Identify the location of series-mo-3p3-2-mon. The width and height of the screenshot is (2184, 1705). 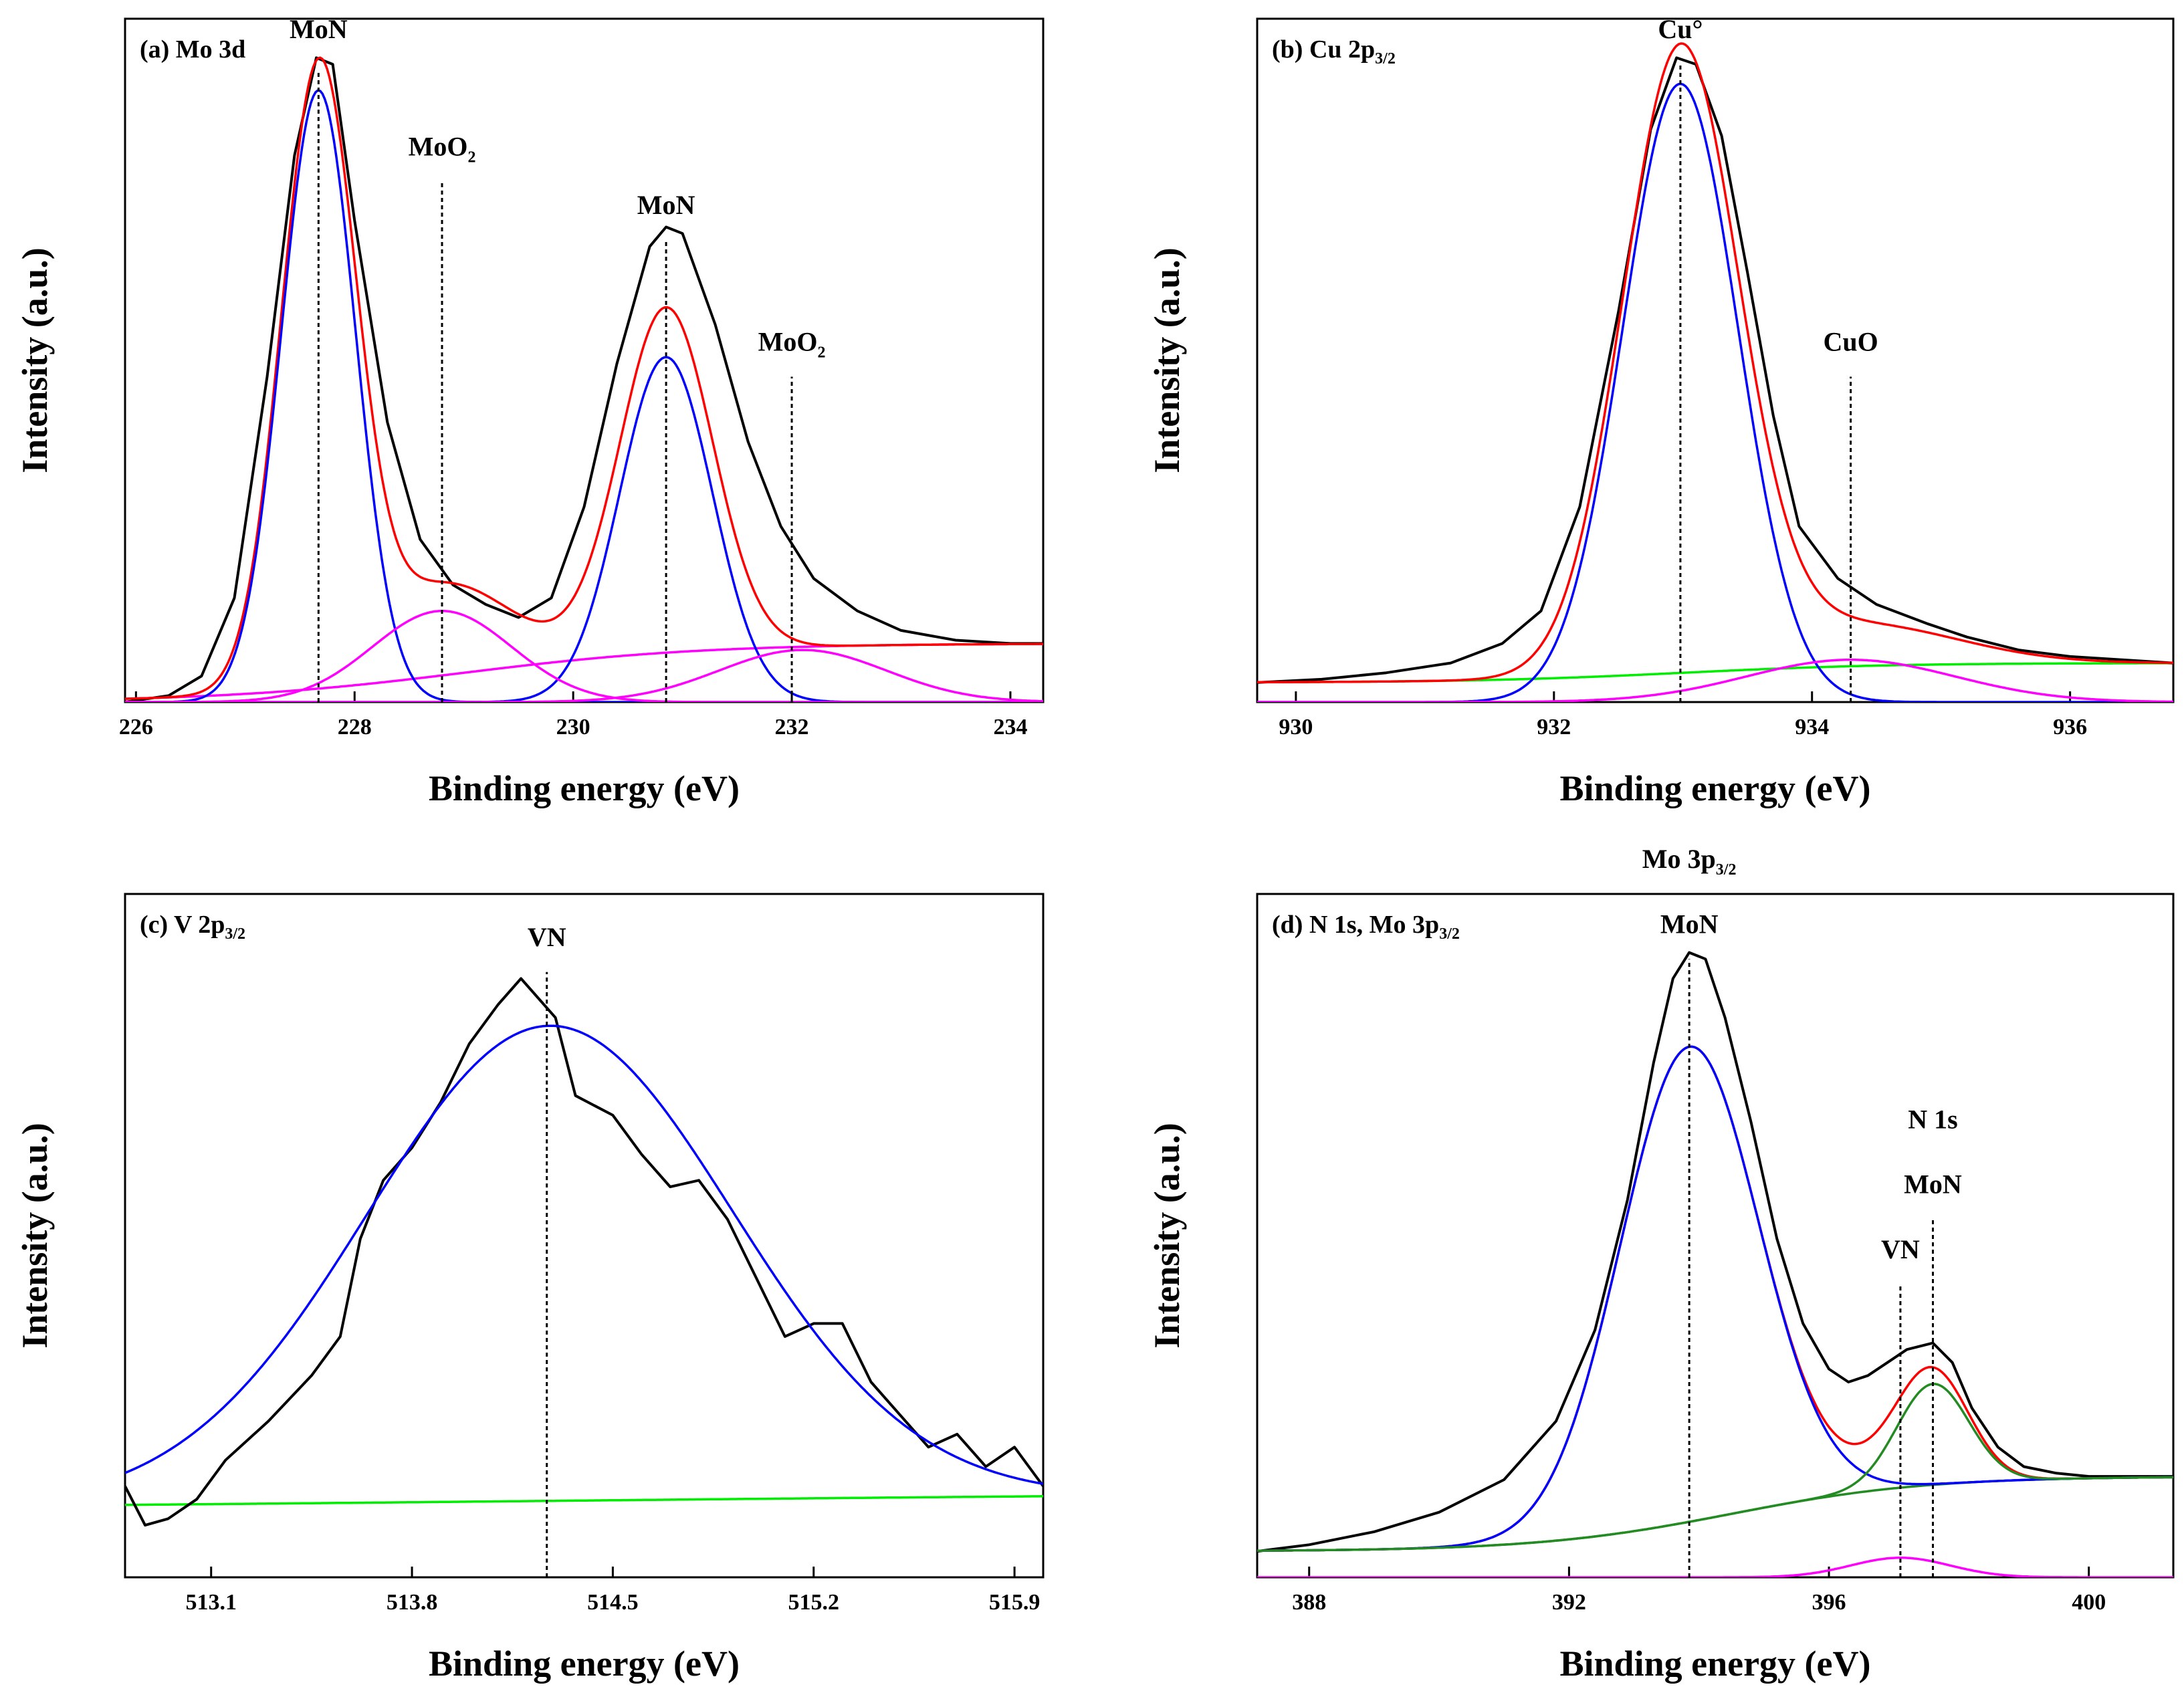
(1715, 1298).